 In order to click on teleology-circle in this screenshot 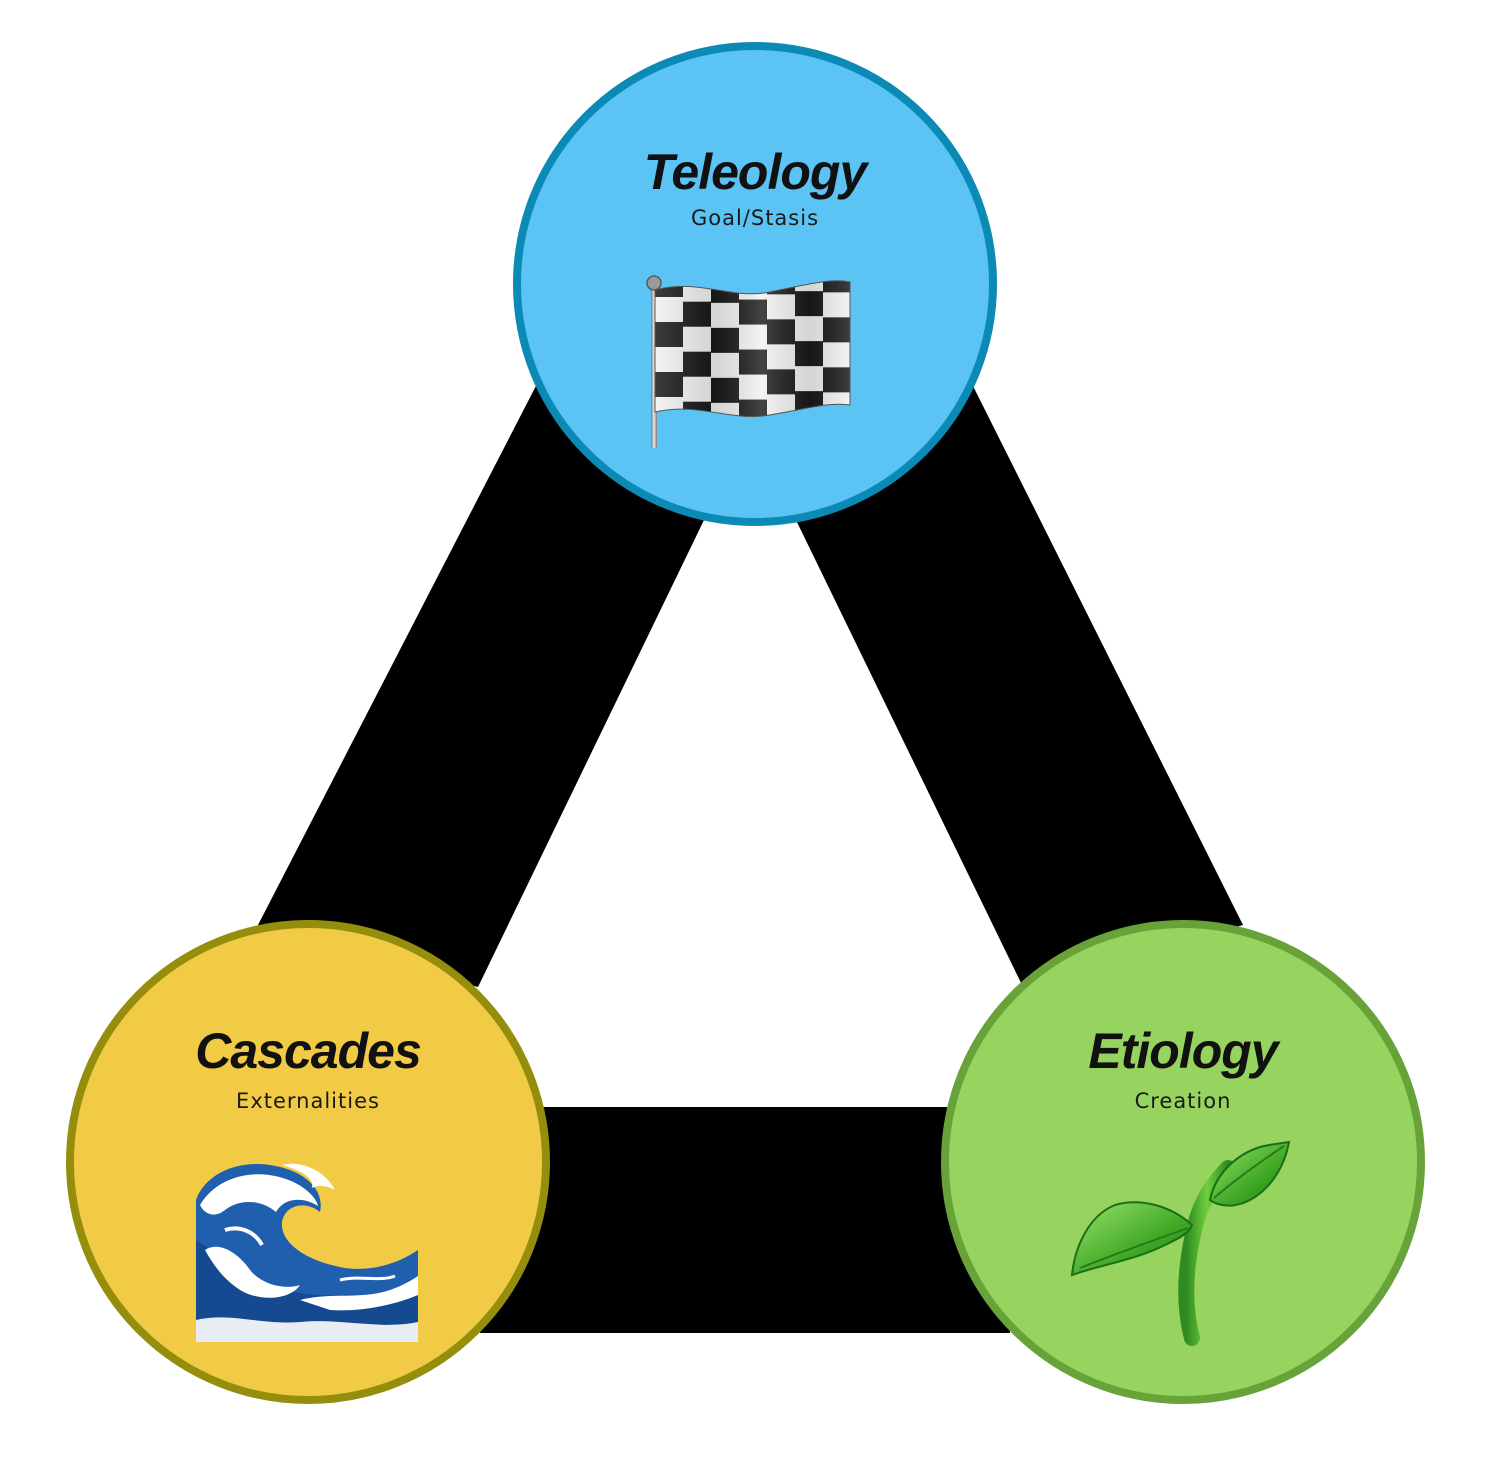, I will do `click(755, 284)`.